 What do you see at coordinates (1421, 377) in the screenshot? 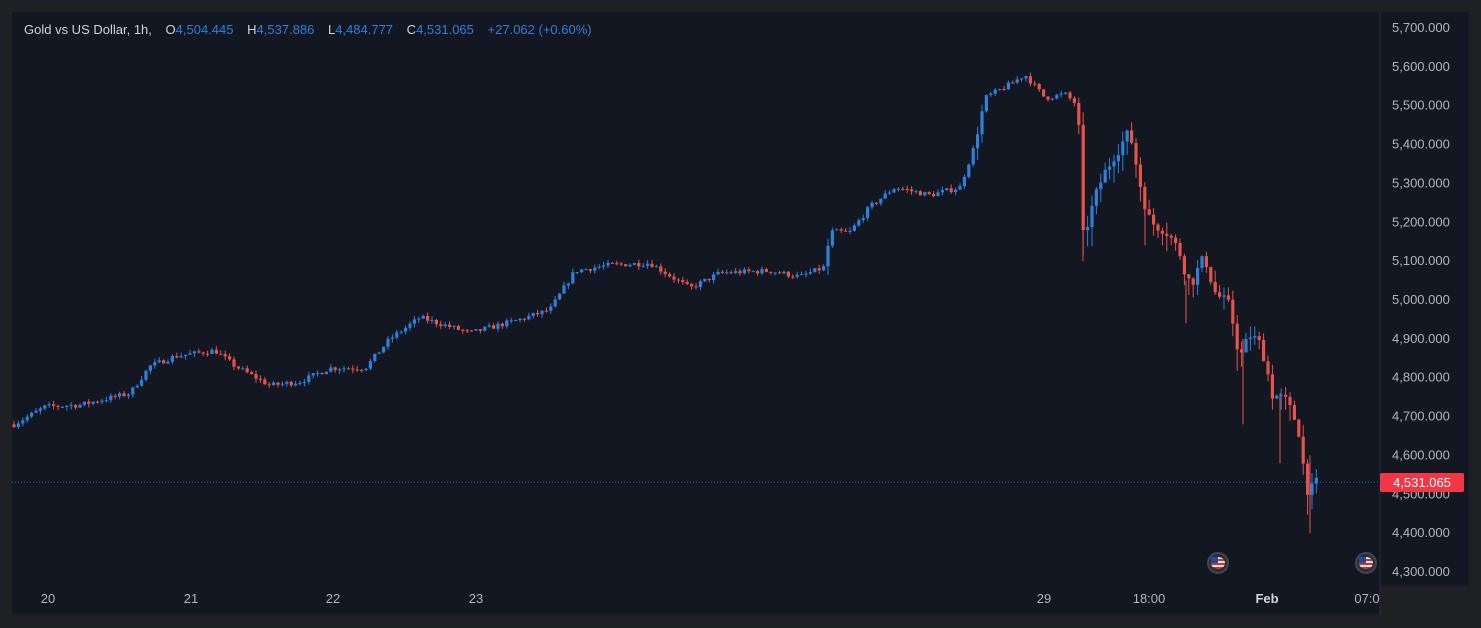
I see `y-tick-label: 4,800.000` at bounding box center [1421, 377].